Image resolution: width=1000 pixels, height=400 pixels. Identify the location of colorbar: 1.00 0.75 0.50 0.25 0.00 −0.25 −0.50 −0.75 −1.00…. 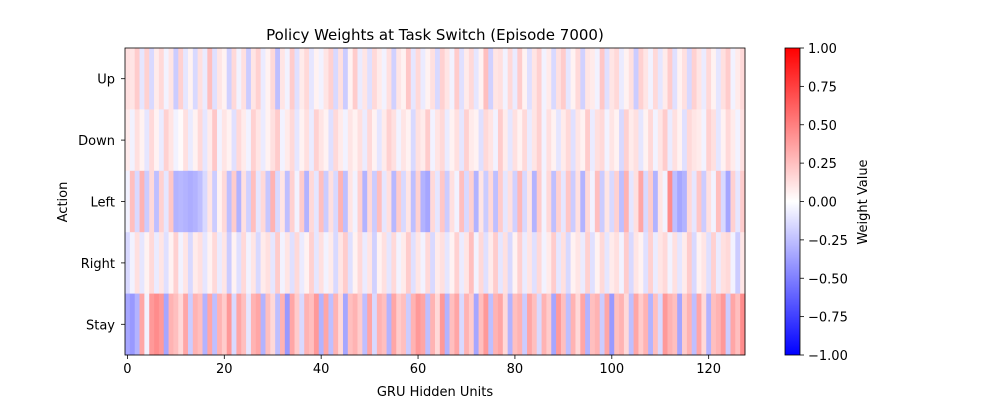
(827, 203).